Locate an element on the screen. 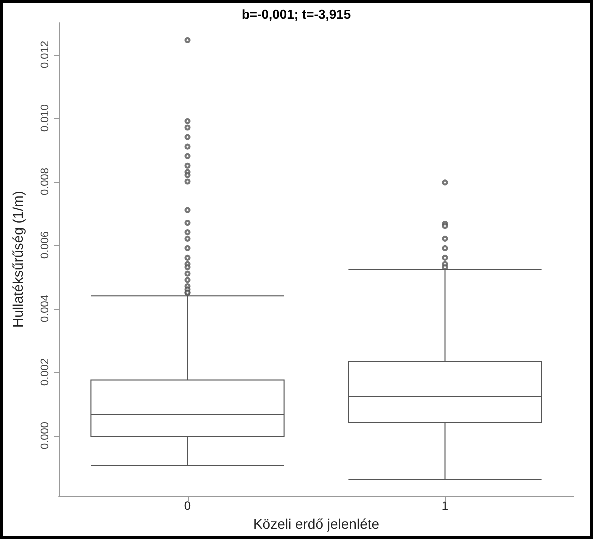 The image size is (593, 539). chart-title: b=-0,001; t=-3,915 is located at coordinates (297, 14).